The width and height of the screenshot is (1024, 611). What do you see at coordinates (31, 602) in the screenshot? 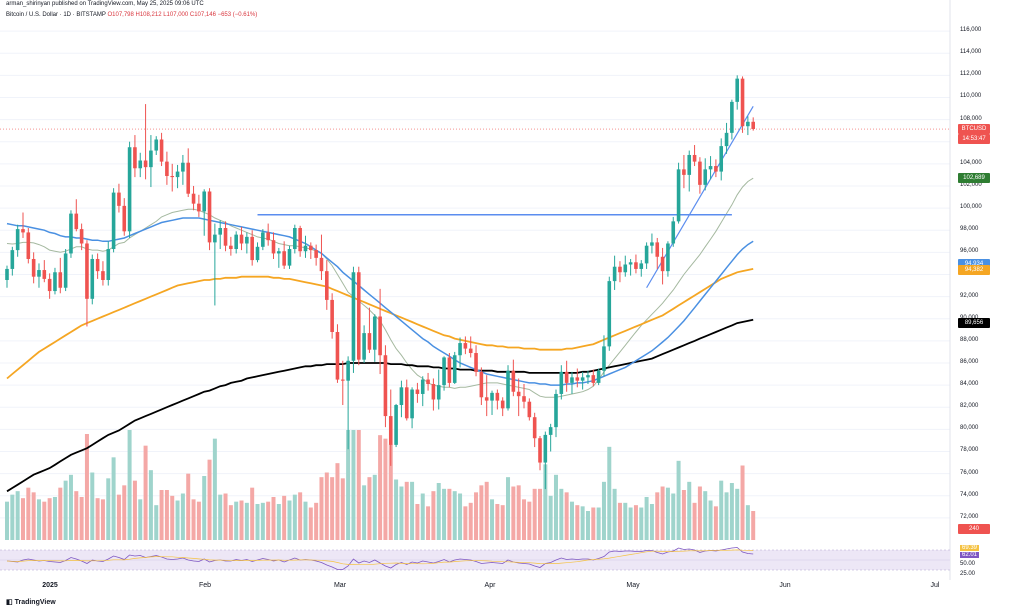
I see `tradingview-logo: ◧ TradingView` at bounding box center [31, 602].